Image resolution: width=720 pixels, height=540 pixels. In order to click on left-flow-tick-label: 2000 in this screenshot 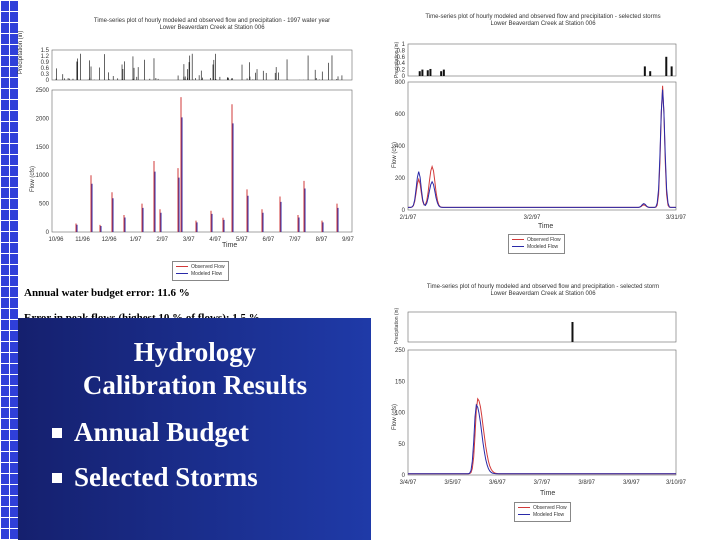, I will do `click(43, 119)`.